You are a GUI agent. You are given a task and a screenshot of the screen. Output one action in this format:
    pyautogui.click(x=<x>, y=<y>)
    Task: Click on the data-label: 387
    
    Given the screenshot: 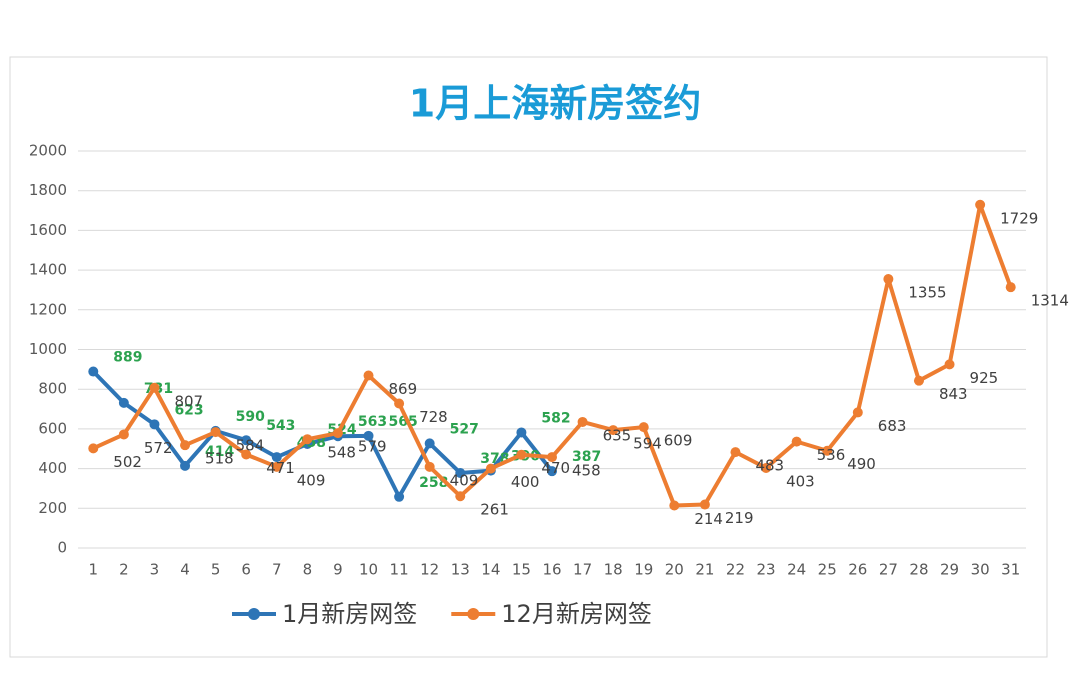 What is the action you would take?
    pyautogui.click(x=586, y=457)
    